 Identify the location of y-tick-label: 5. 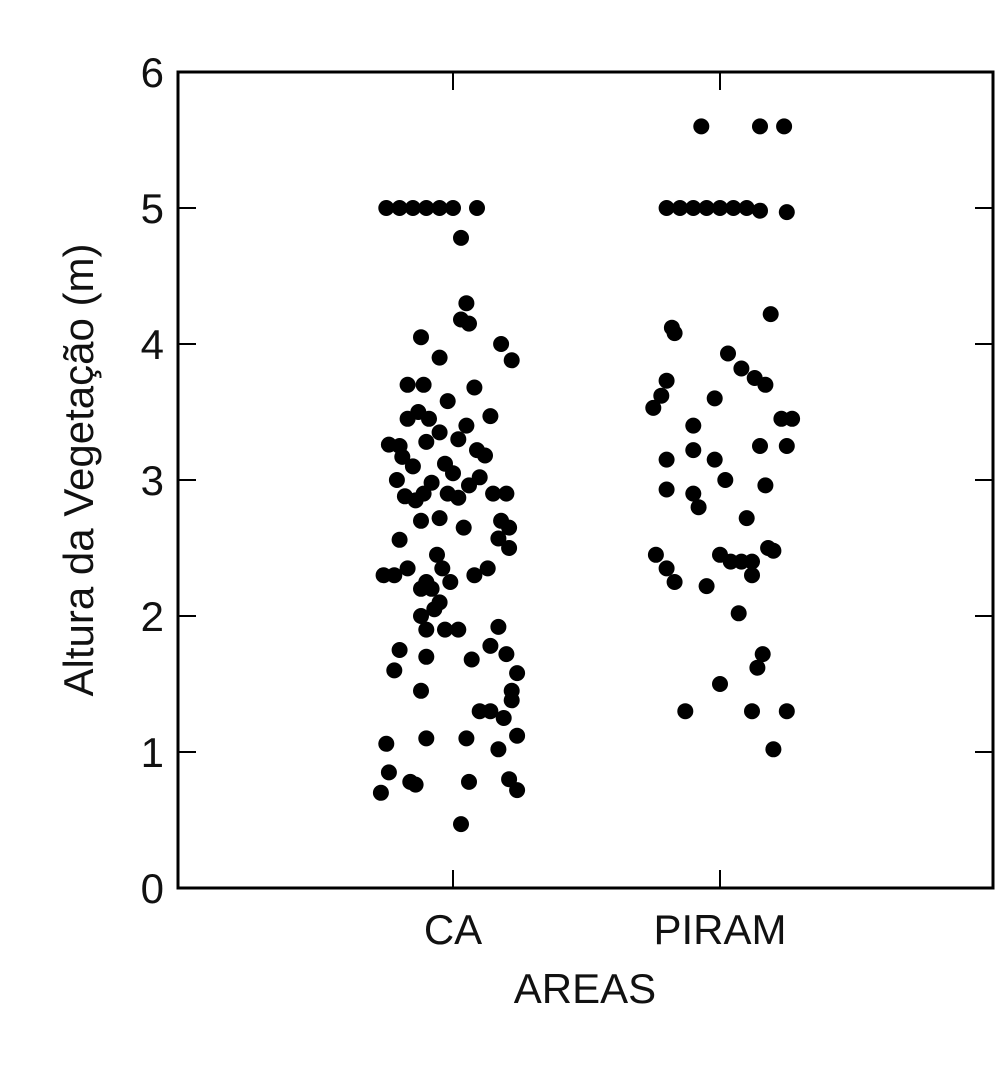
(152, 208).